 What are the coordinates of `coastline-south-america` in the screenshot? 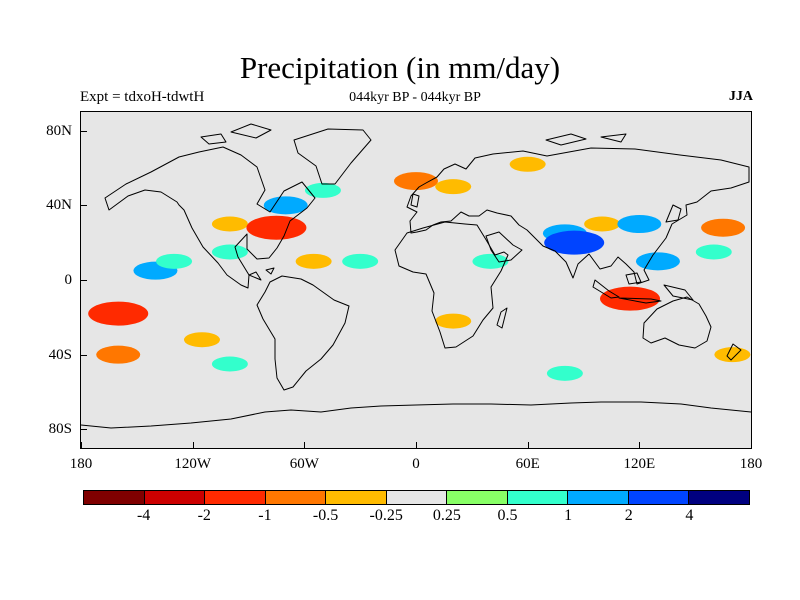 It's located at (303, 333).